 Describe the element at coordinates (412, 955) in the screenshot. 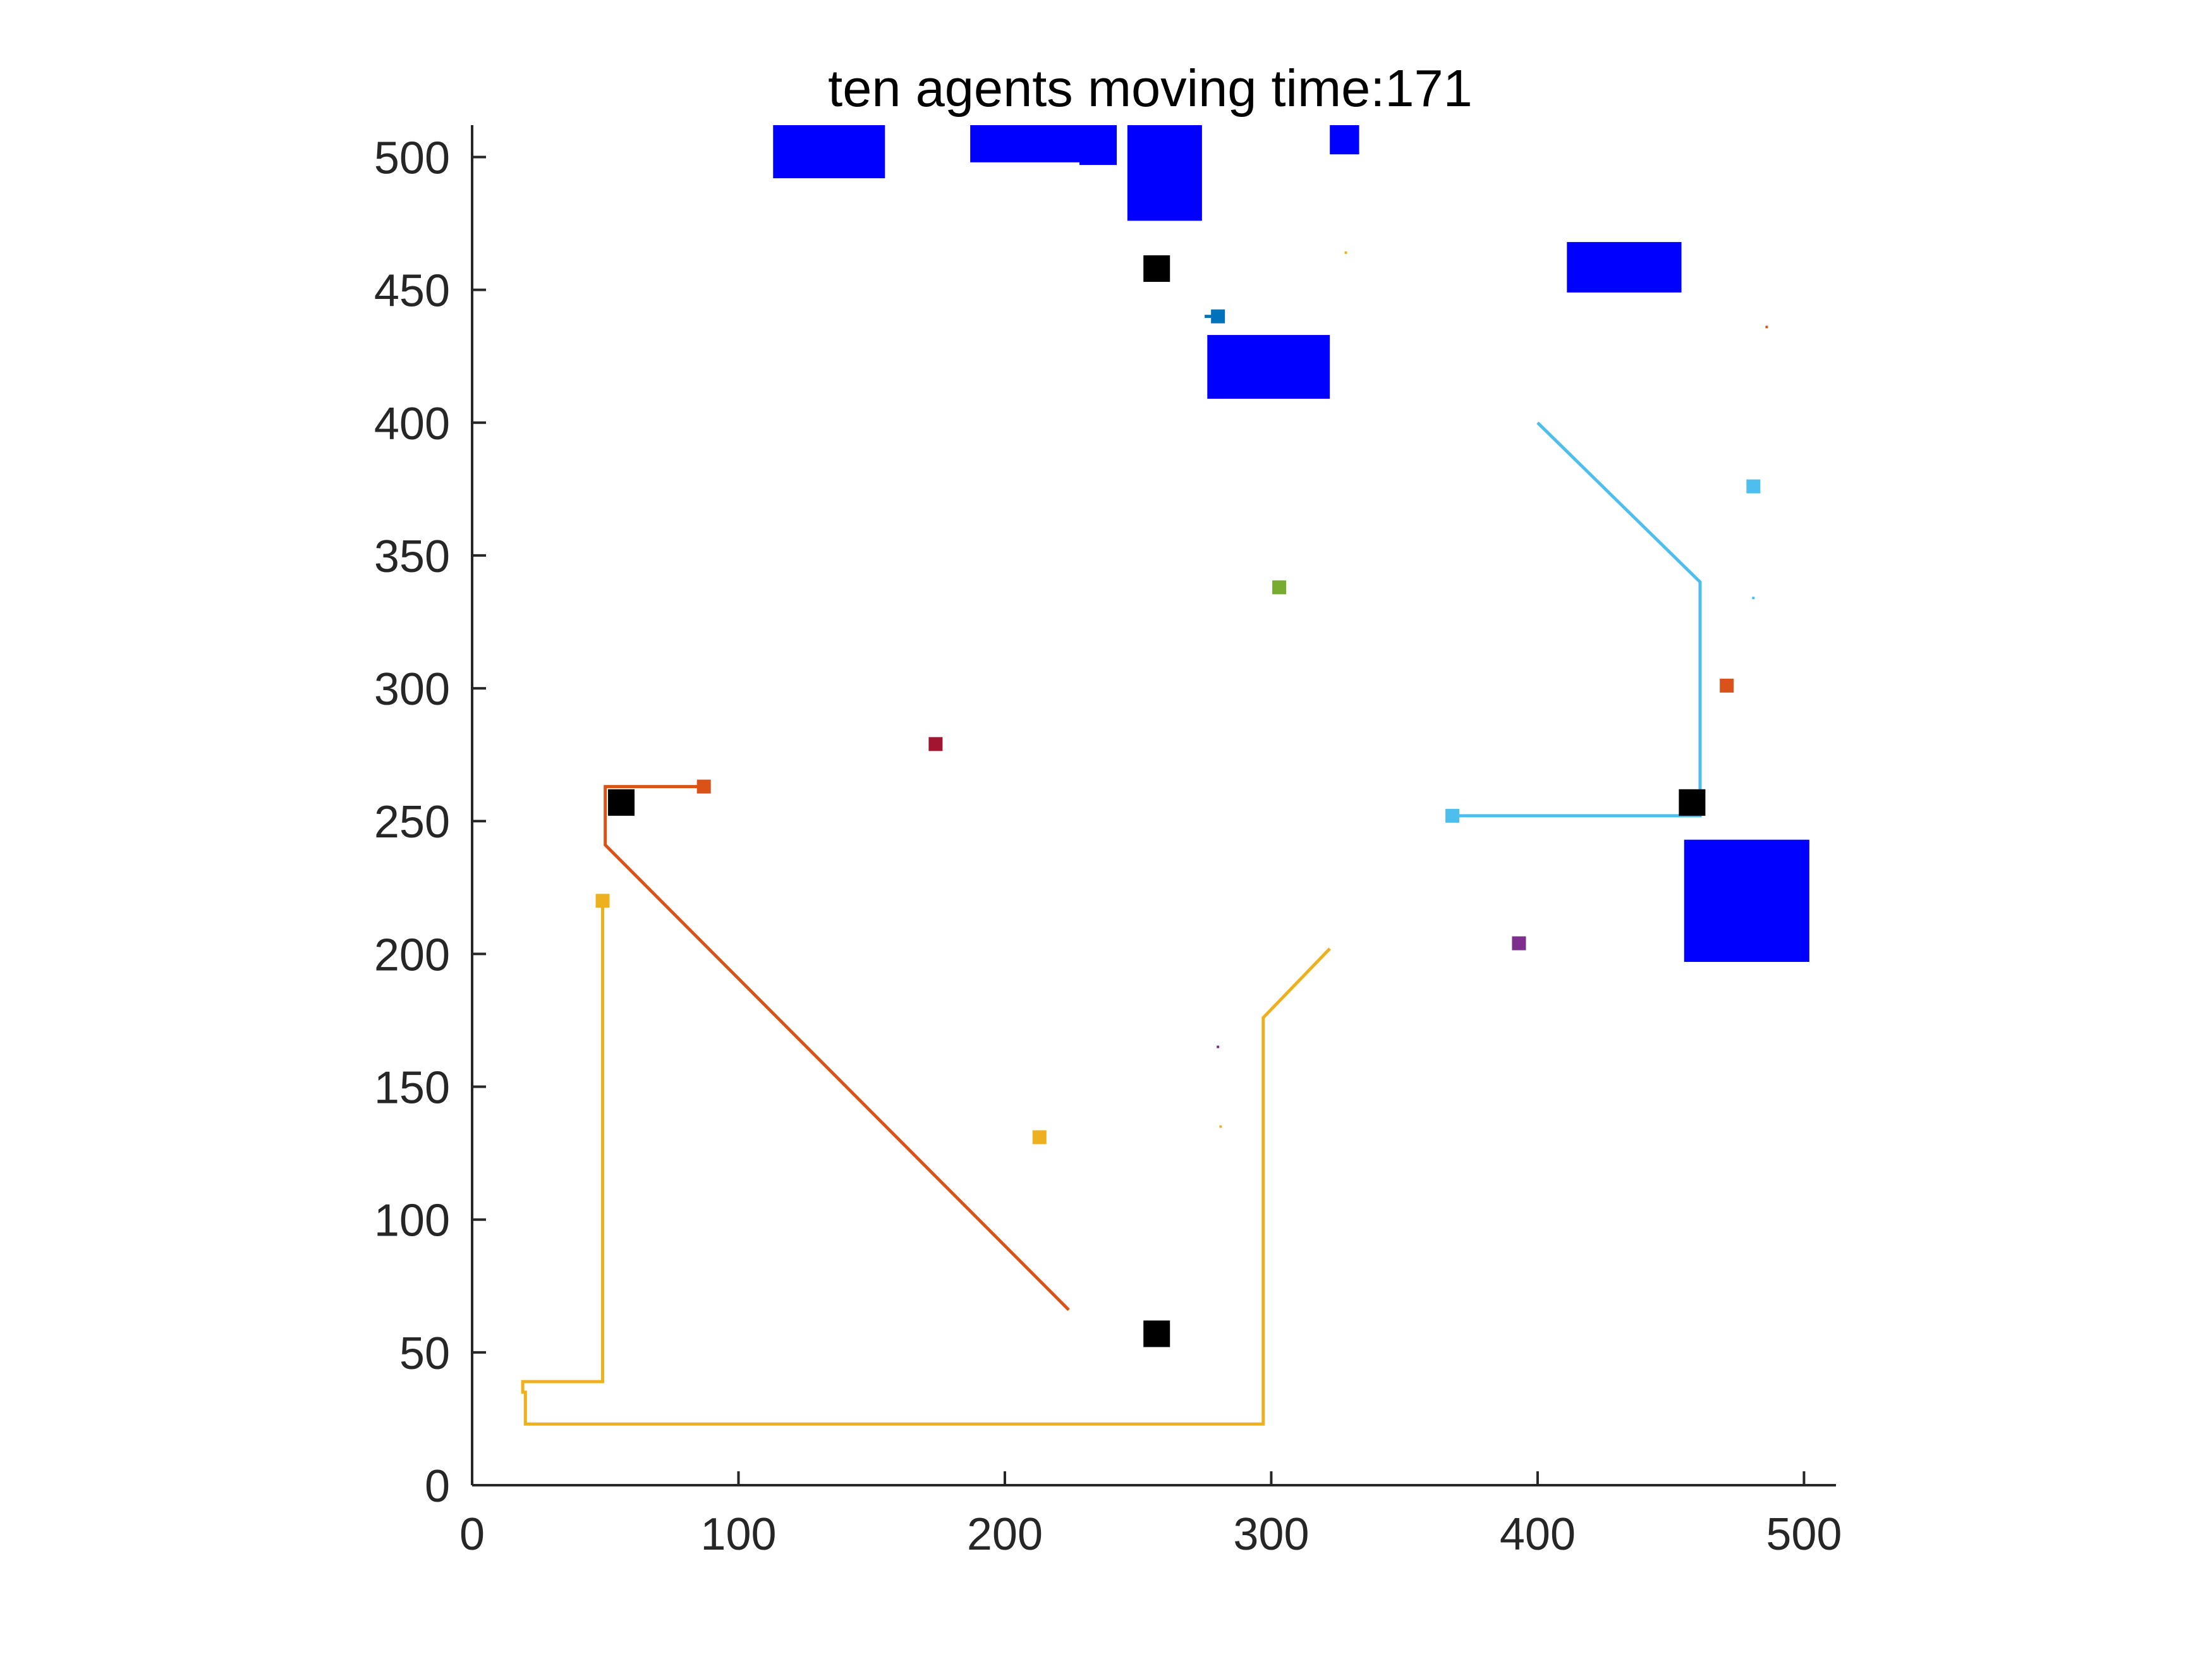

I see `y-tick-label-4: 200` at that location.